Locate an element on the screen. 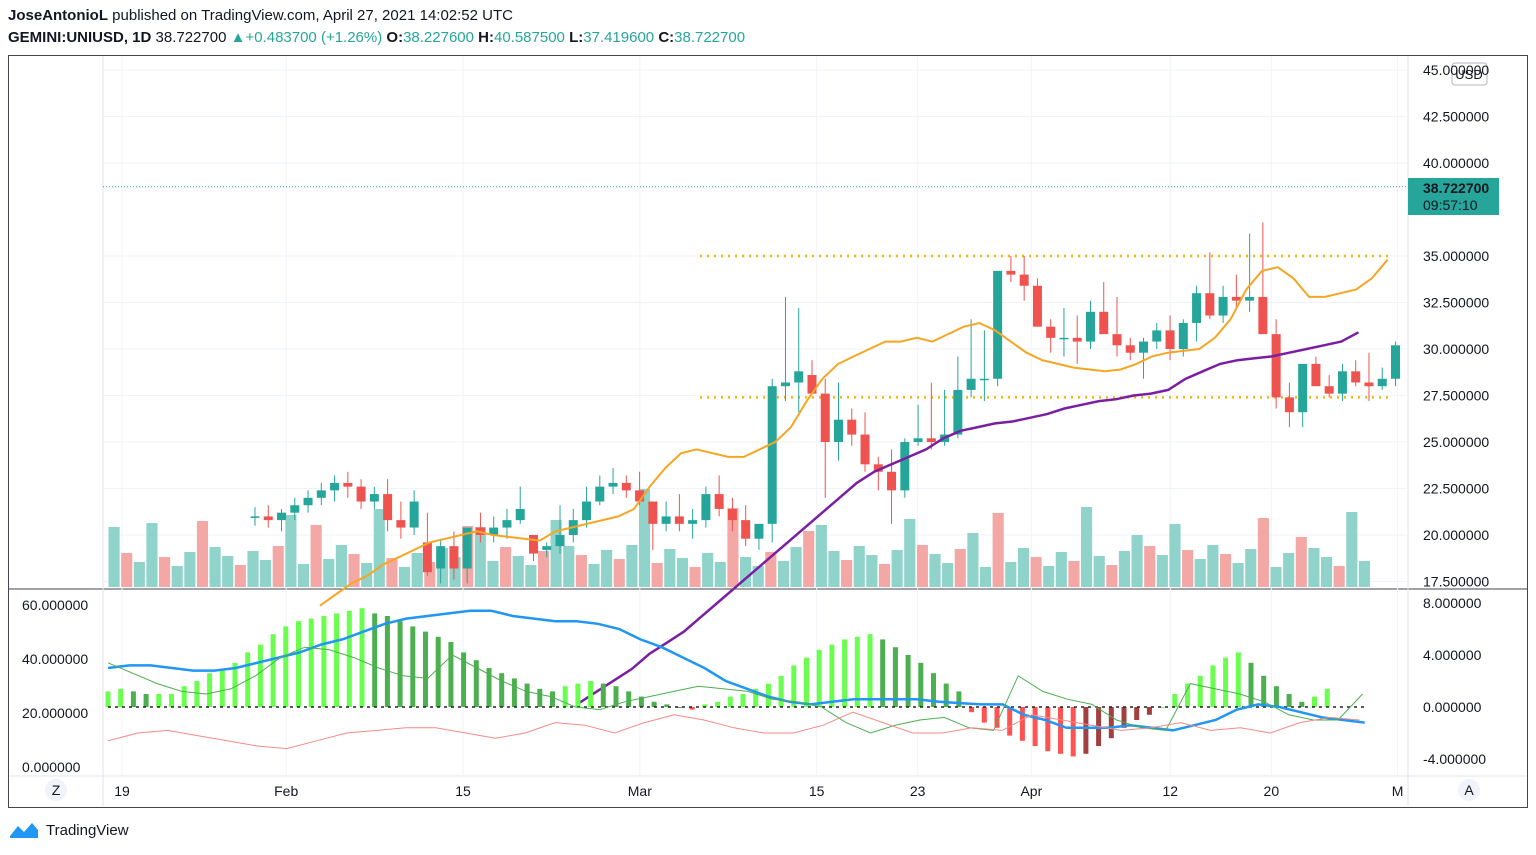 Image resolution: width=1536 pixels, height=855 pixels. price-tick-label: 42.500000 is located at coordinates (1456, 117).